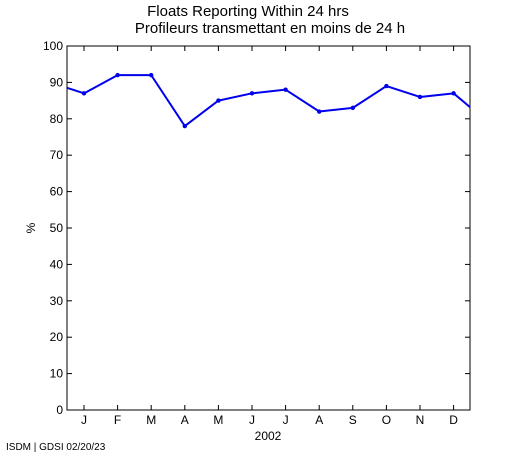 The width and height of the screenshot is (520, 465). What do you see at coordinates (57, 82) in the screenshot?
I see `y-tick-label: 90` at bounding box center [57, 82].